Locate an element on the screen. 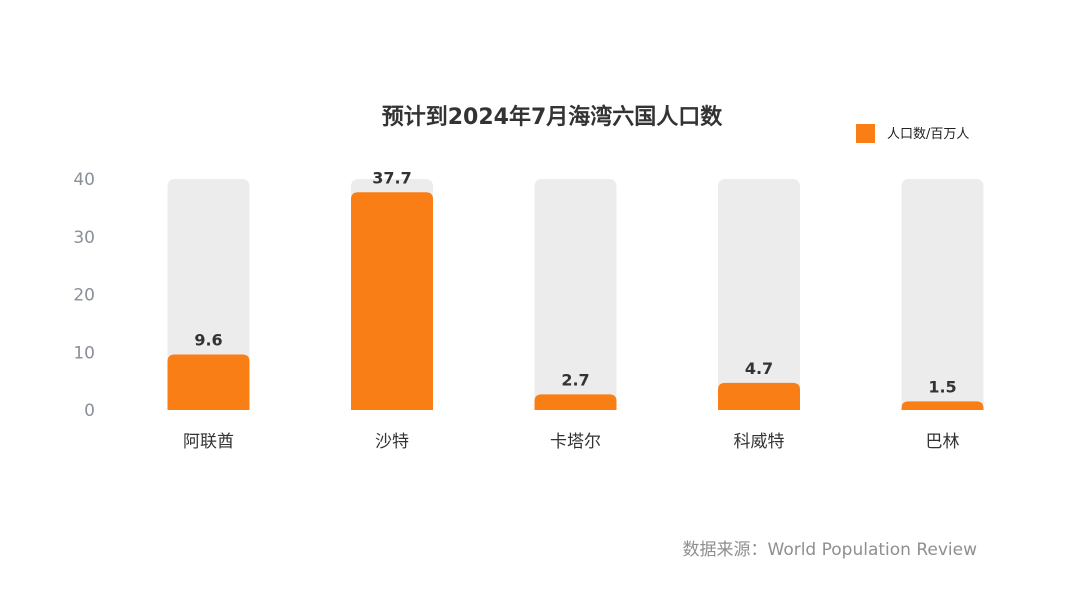 The image size is (1080, 597). category-labels: 阿联酋 沙特 卡塔尔 科威特 巴林 is located at coordinates (571, 442).